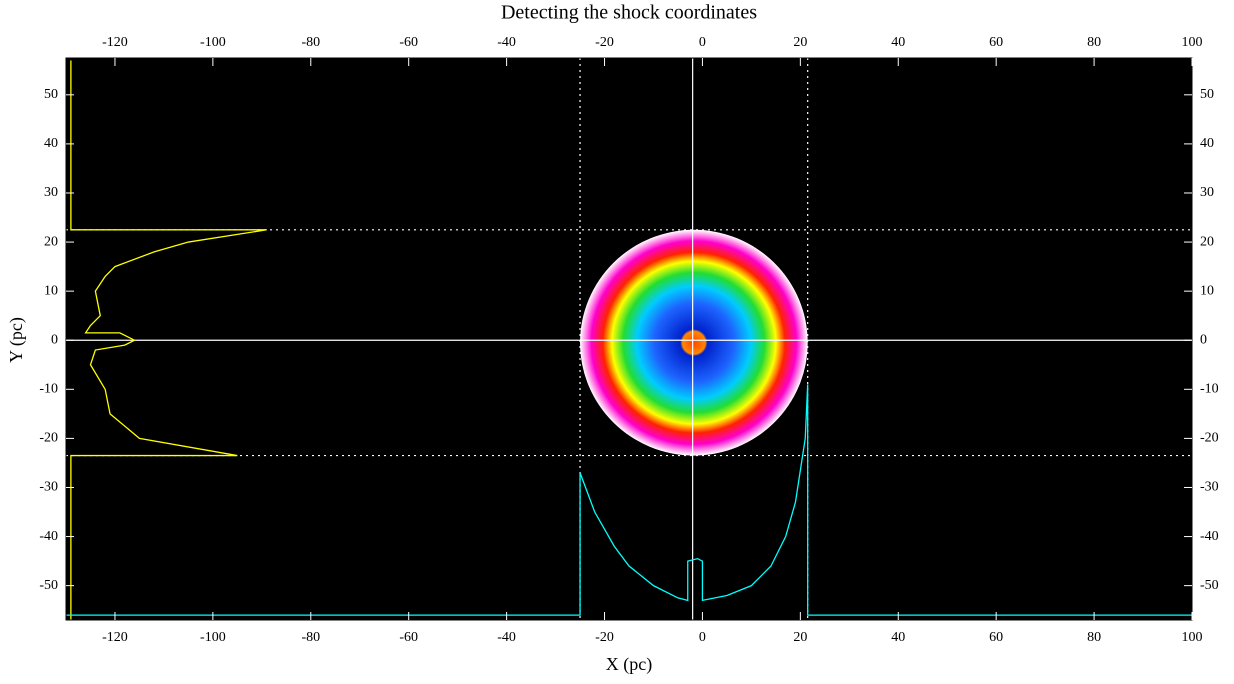 The height and width of the screenshot is (684, 1234). Describe the element at coordinates (604, 637) in the screenshot. I see `x-tick-label: -20` at that location.